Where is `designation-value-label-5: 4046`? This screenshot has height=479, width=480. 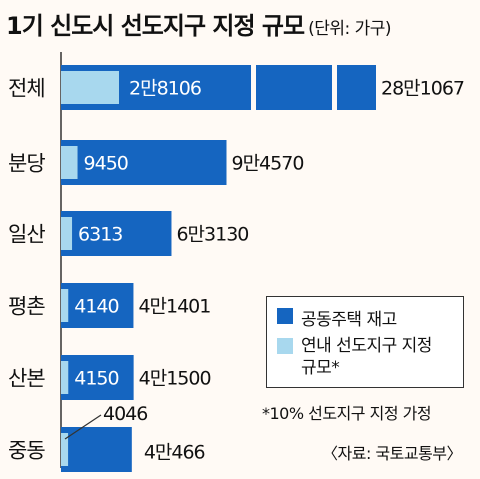
designation-value-label-5: 4046 is located at coordinates (125, 414).